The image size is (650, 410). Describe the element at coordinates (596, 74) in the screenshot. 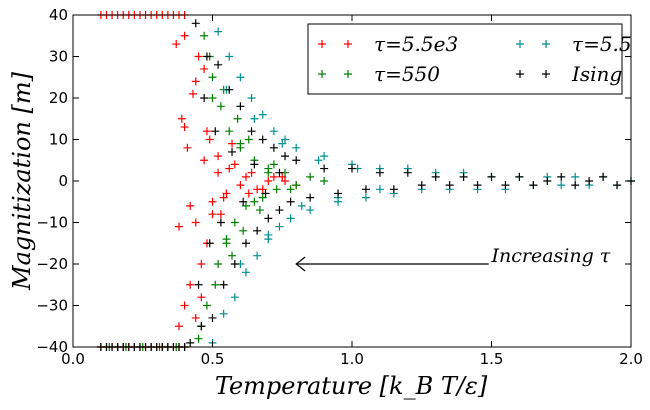

I see `legend-label: Ising` at that location.